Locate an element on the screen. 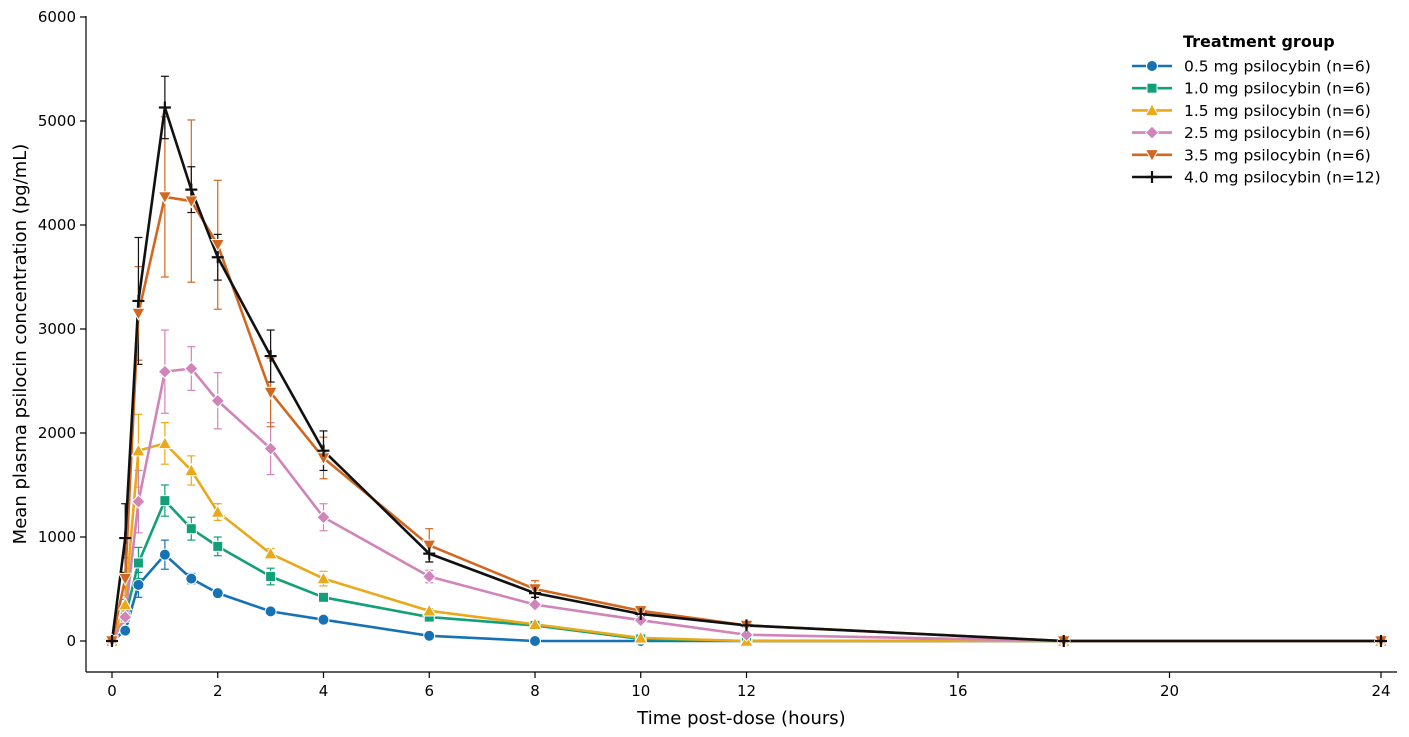 This screenshot has height=737, width=1409. legend-label: 3.5 mg psilocybin (n=6) is located at coordinates (1277, 155).